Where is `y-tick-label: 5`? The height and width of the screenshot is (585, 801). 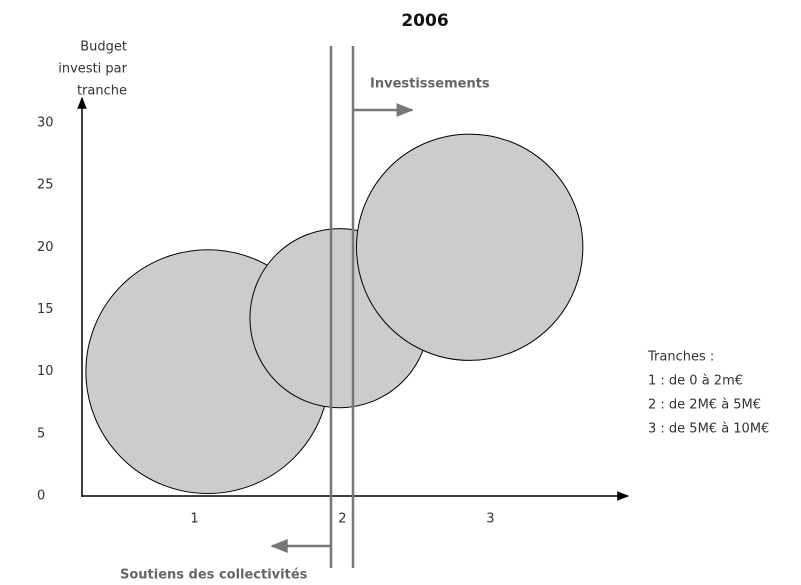 y-tick-label: 5 is located at coordinates (41, 433).